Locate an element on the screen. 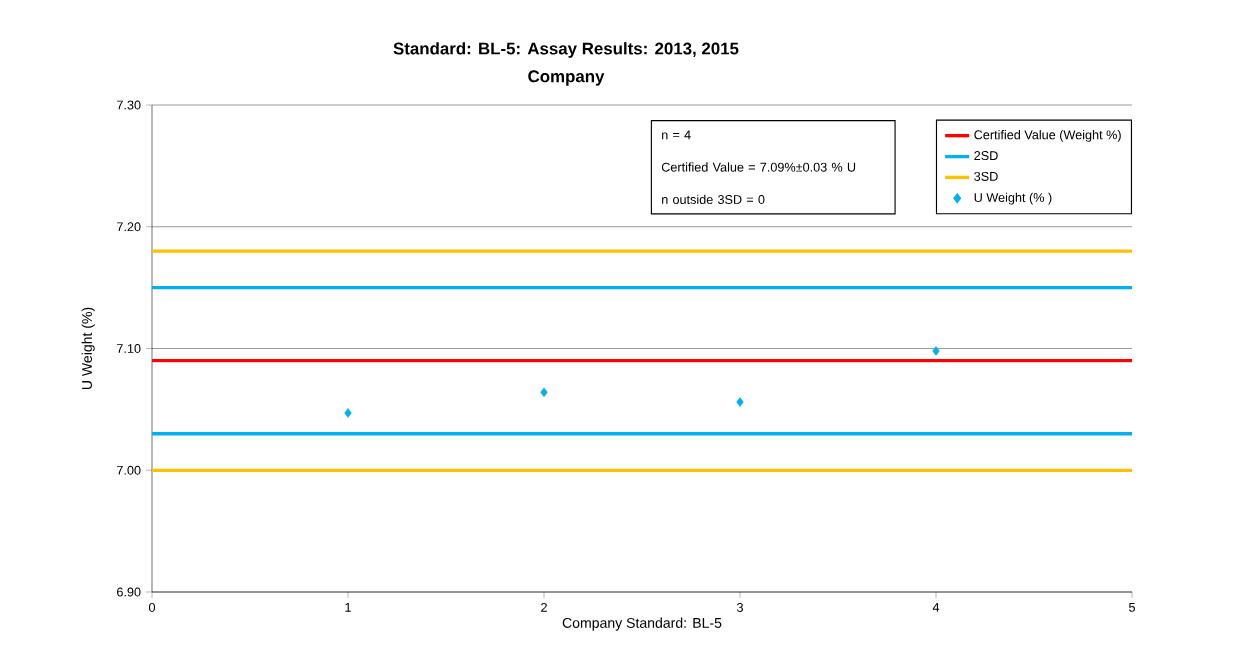 The image size is (1260, 672). y-tick-label: 7.30 is located at coordinates (129, 105).